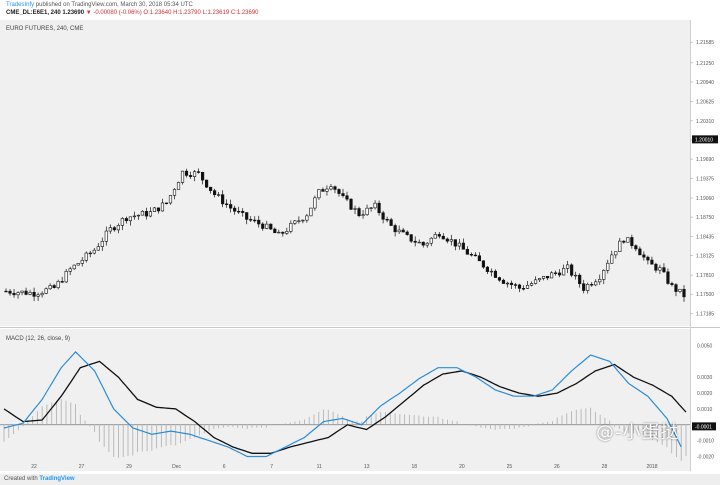  What do you see at coordinates (367, 467) in the screenshot?
I see `time-tick-label: 13` at bounding box center [367, 467].